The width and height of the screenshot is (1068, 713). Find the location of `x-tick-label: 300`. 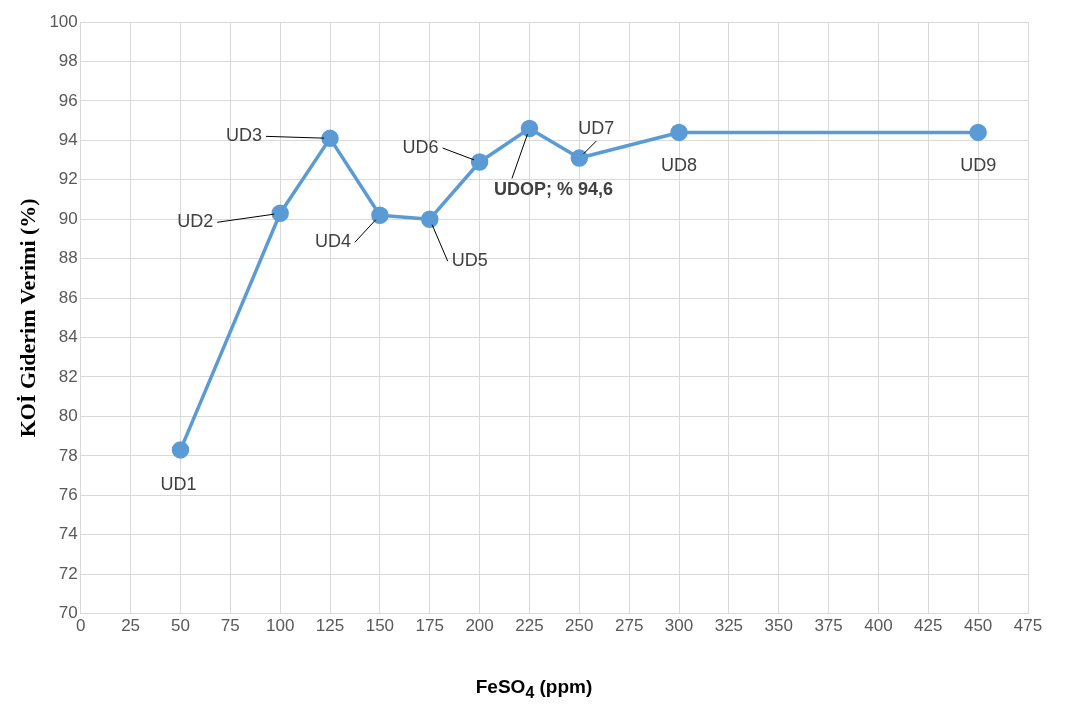

x-tick-label: 300 is located at coordinates (679, 626).